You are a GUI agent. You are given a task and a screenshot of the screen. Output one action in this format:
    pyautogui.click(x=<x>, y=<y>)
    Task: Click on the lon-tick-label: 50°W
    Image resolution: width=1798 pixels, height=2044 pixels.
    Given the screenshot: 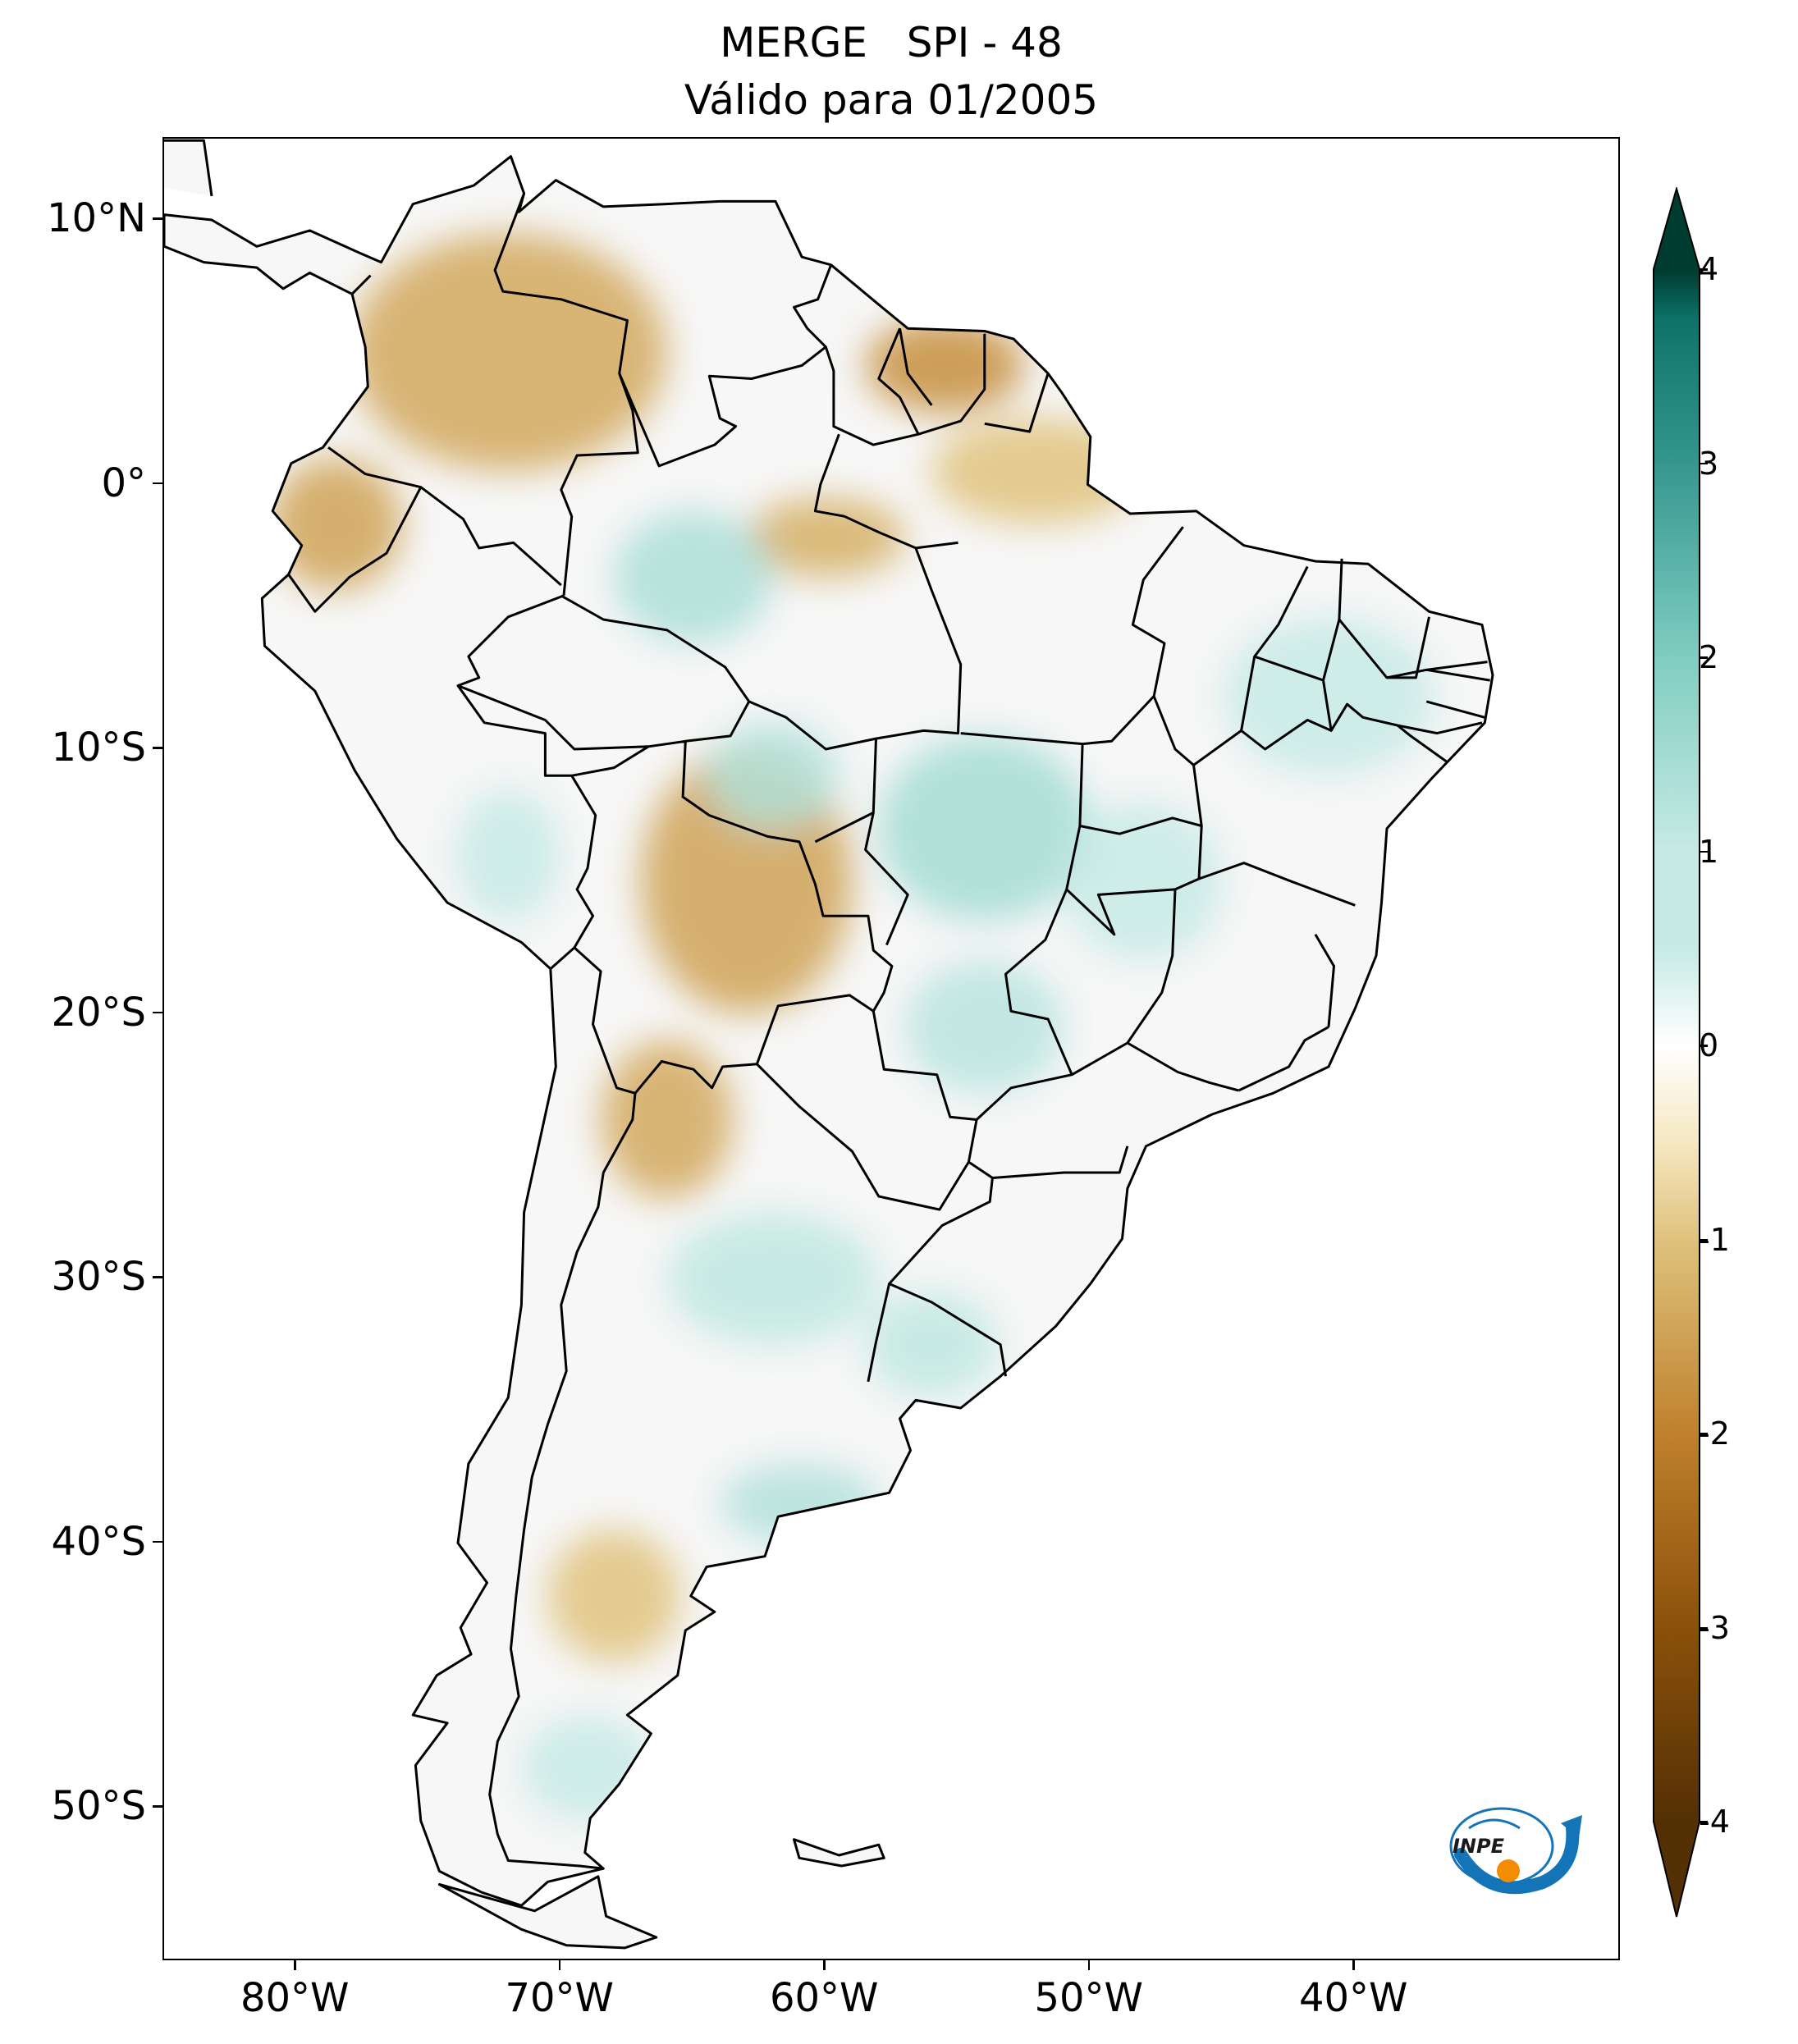 What is the action you would take?
    pyautogui.click(x=1089, y=1998)
    